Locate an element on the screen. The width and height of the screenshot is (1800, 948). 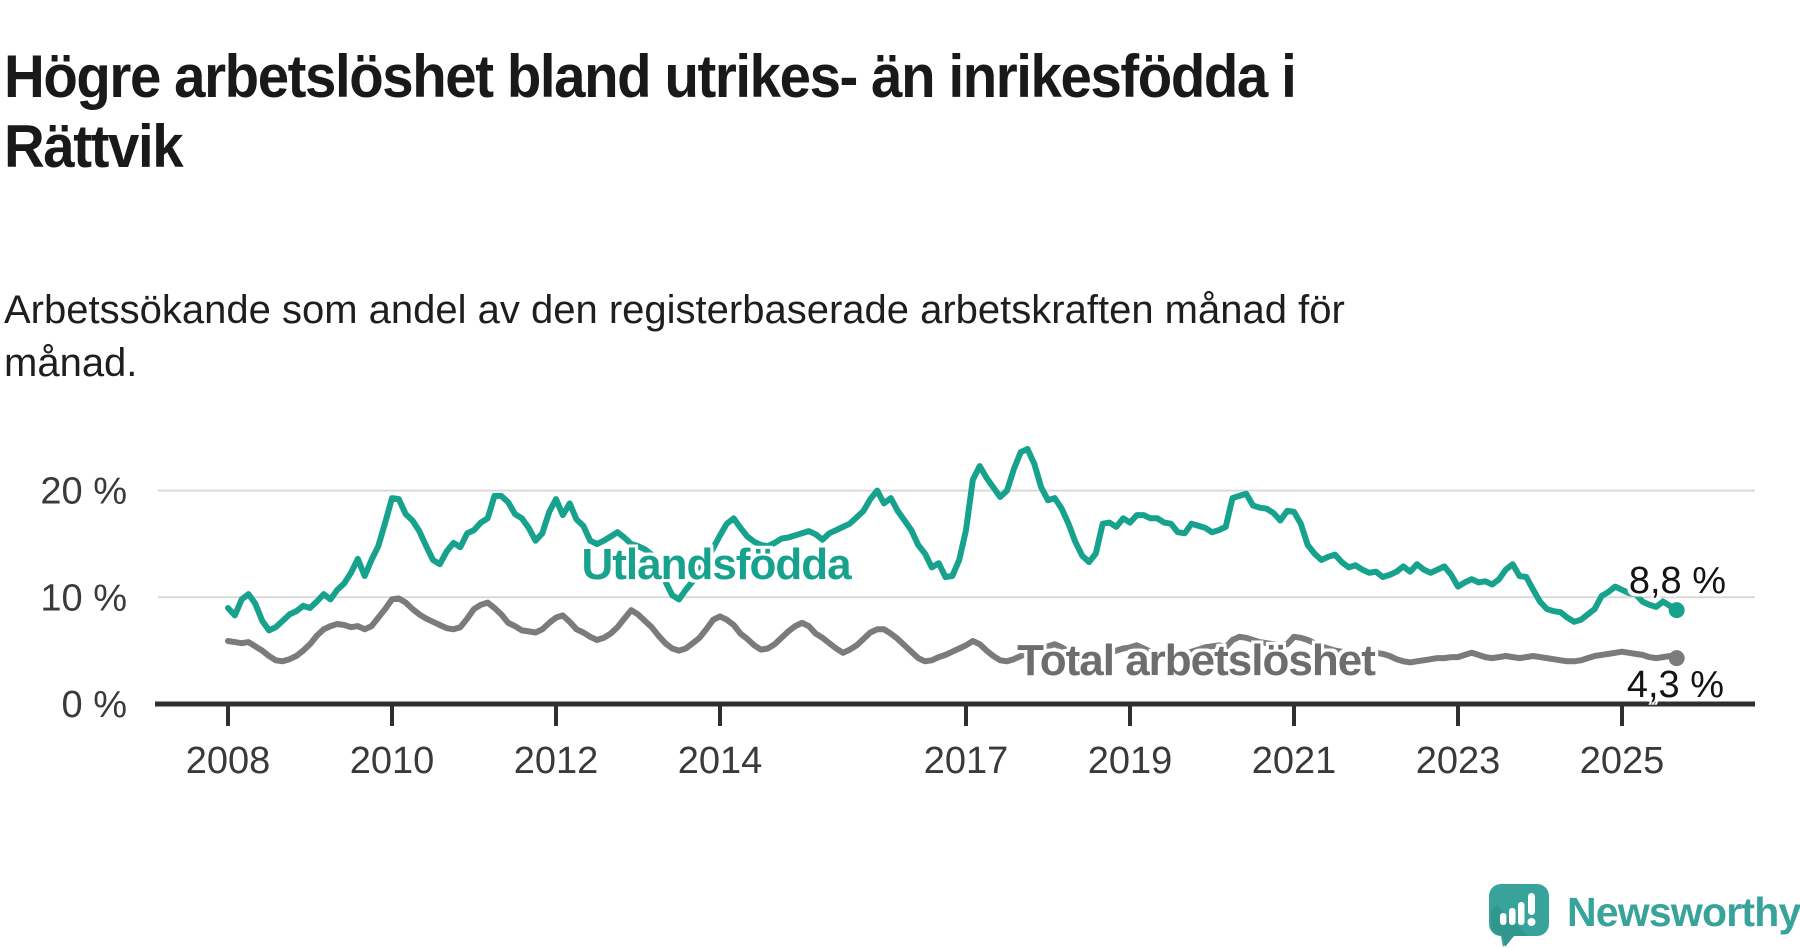
newsworthy-wordmark: Newsworthy is located at coordinates (1683, 912).